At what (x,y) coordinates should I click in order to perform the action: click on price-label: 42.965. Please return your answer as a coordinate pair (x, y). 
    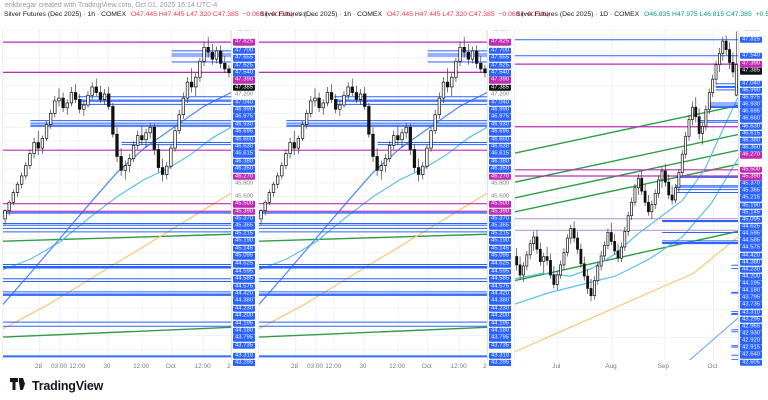
    Looking at the image, I should click on (751, 327).